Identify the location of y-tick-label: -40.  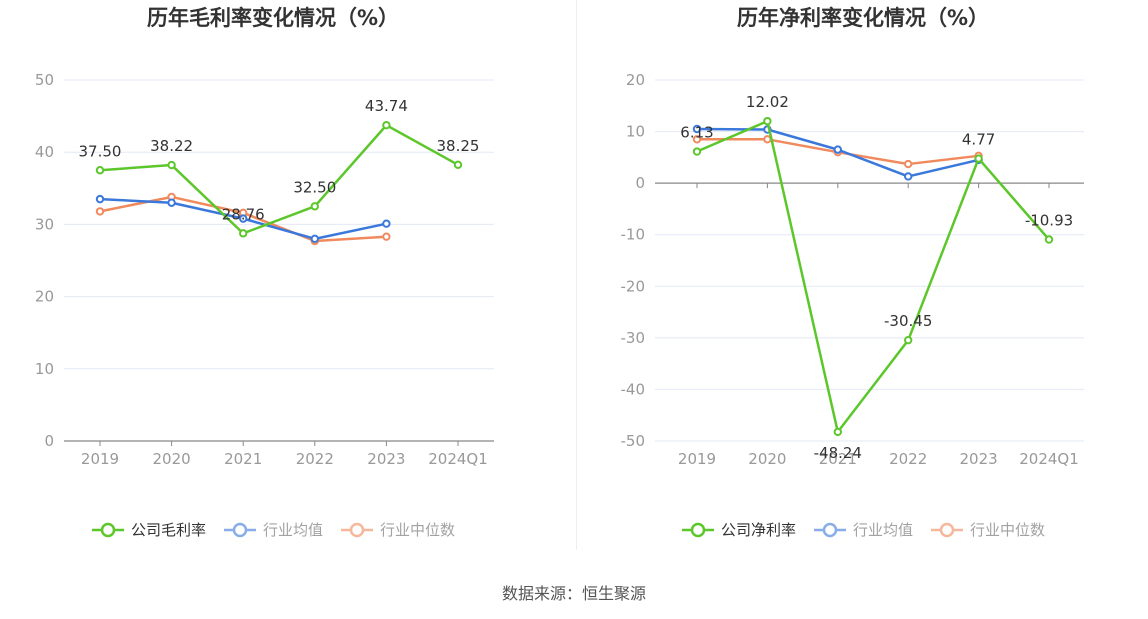
(633, 389).